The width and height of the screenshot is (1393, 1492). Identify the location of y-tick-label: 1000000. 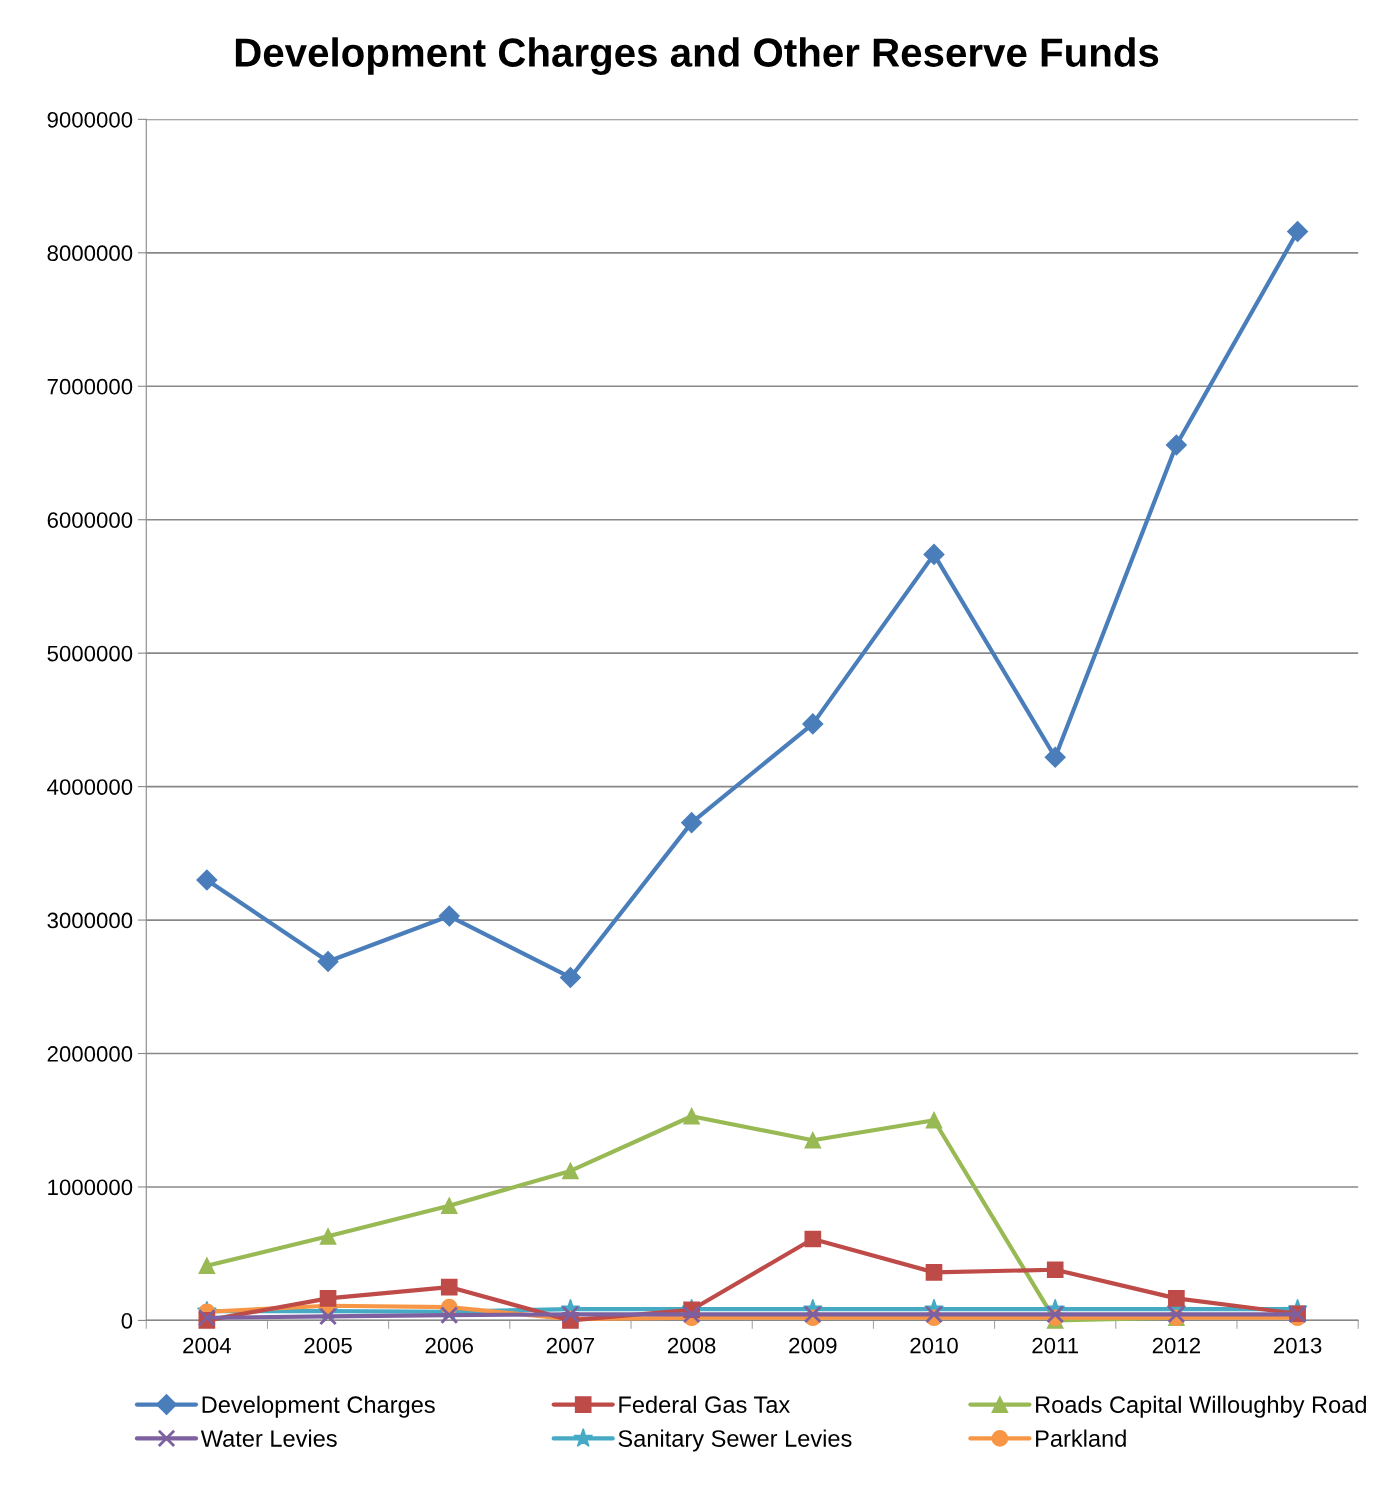
(90, 1187).